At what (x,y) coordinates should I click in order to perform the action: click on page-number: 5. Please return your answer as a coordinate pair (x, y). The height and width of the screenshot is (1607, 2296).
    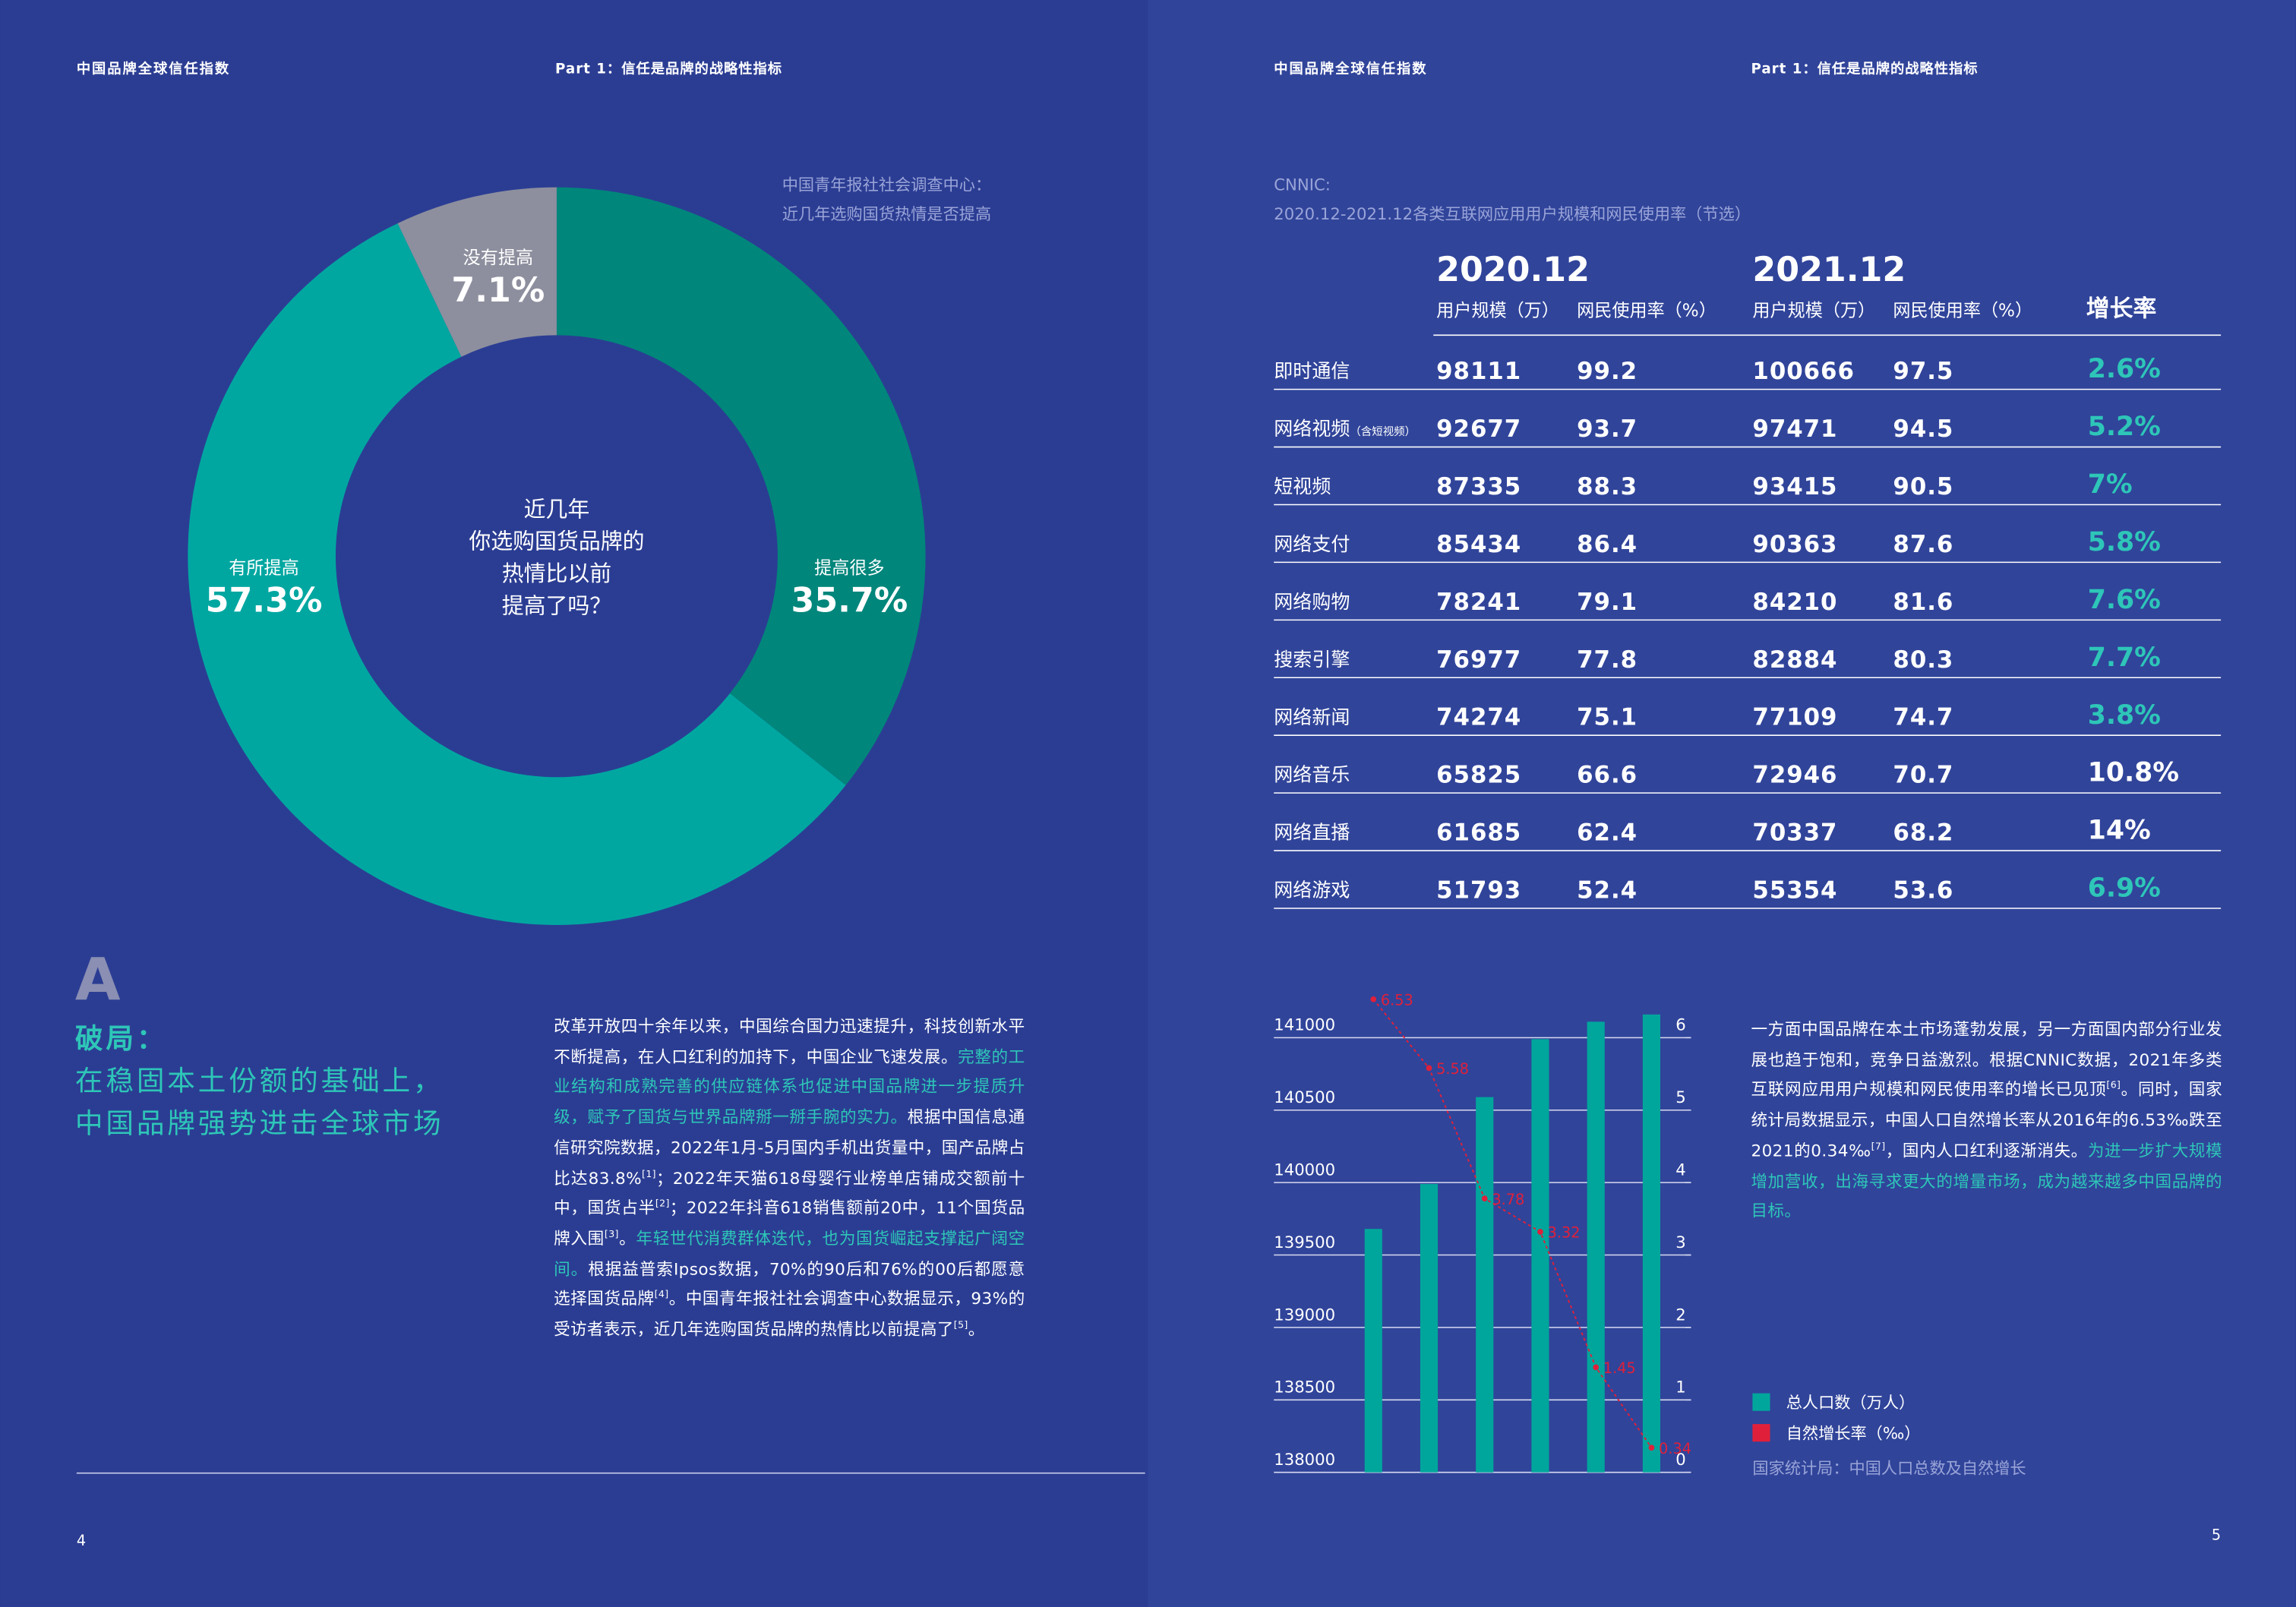
    Looking at the image, I should click on (2216, 1535).